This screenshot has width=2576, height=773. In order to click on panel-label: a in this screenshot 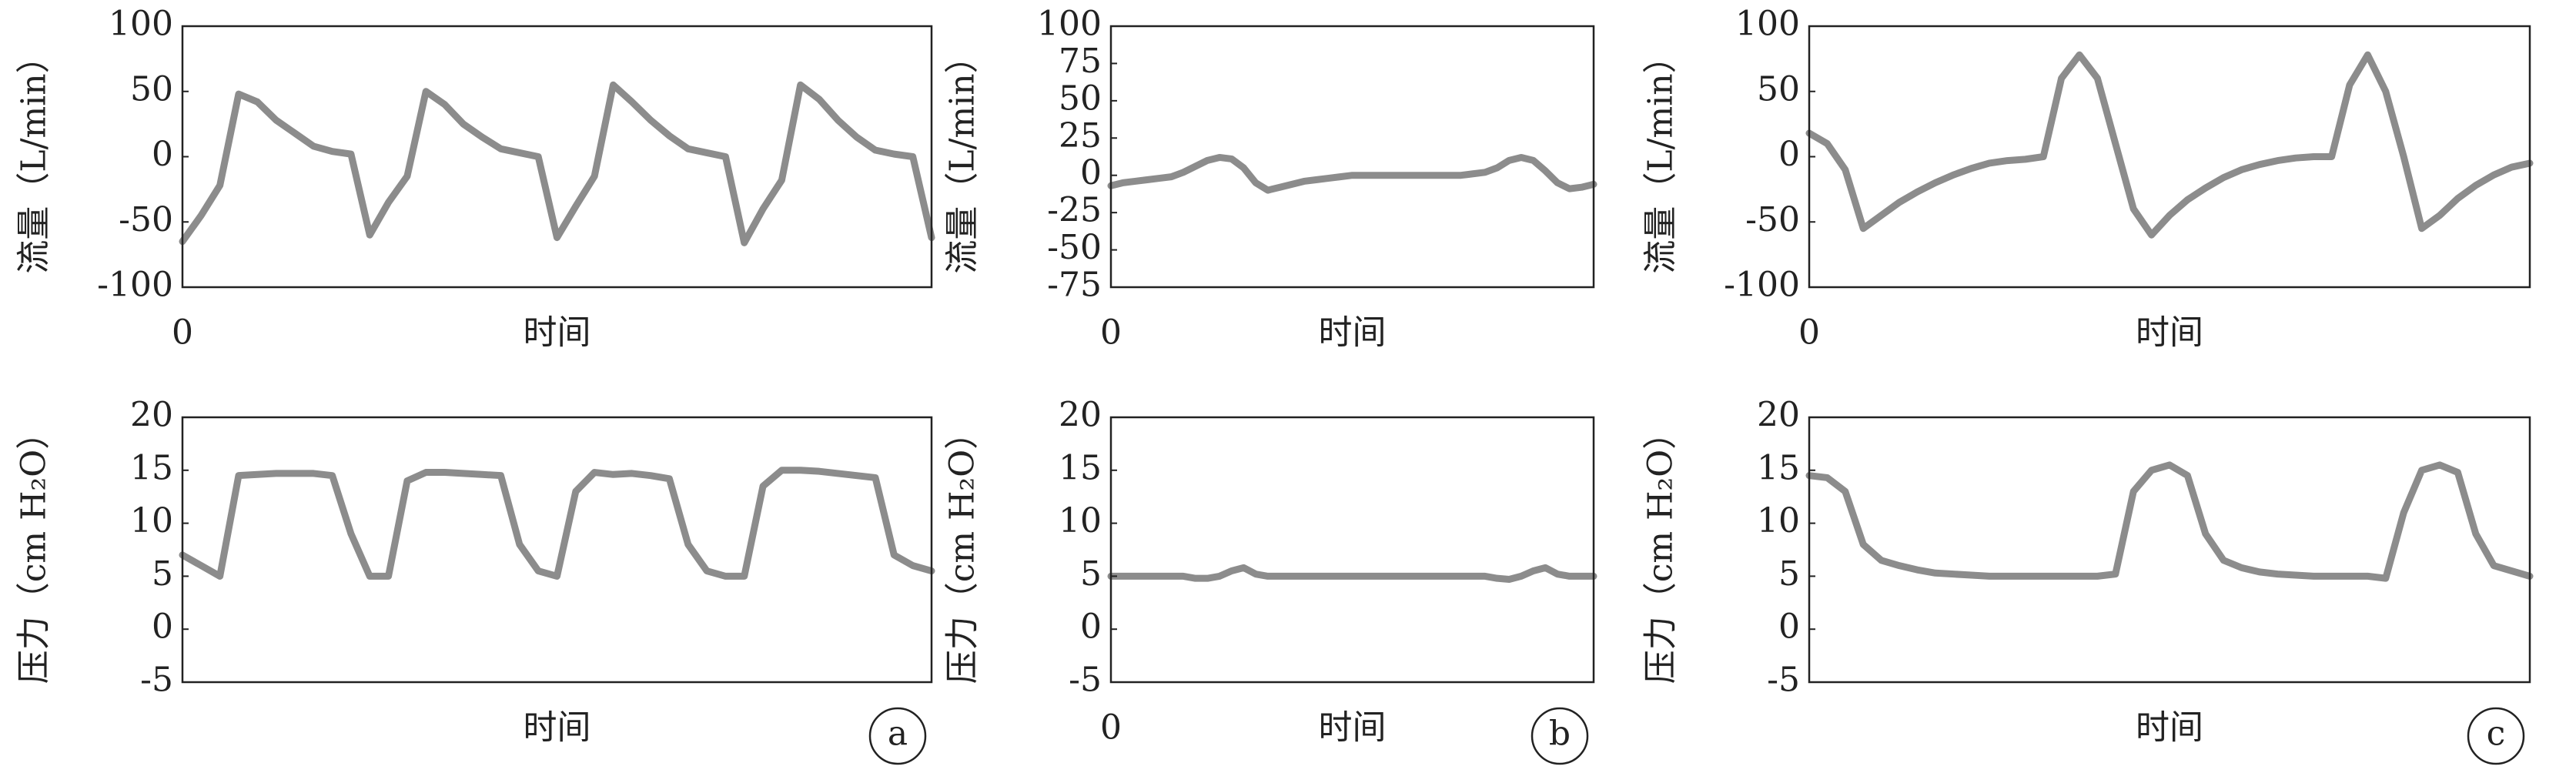, I will do `click(898, 734)`.